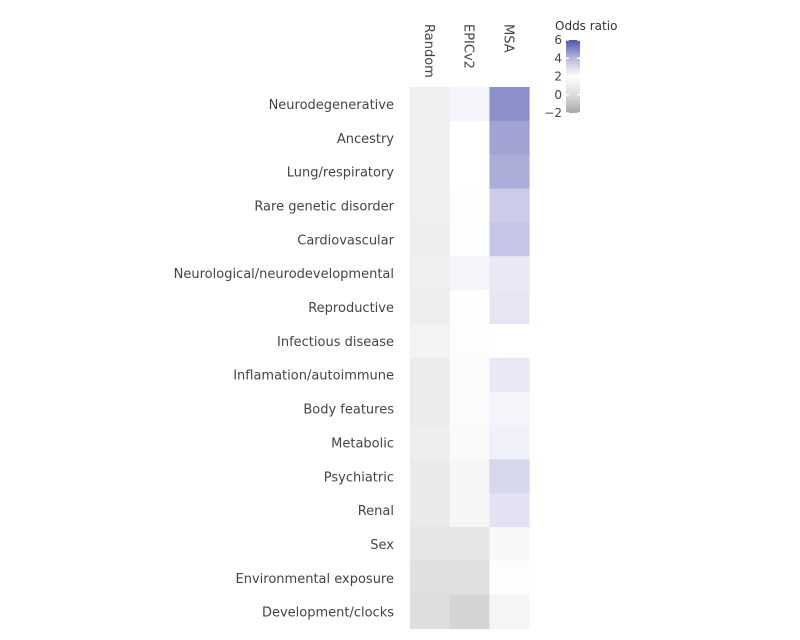  I want to click on colorbar-tick-label: 6, so click(558, 40).